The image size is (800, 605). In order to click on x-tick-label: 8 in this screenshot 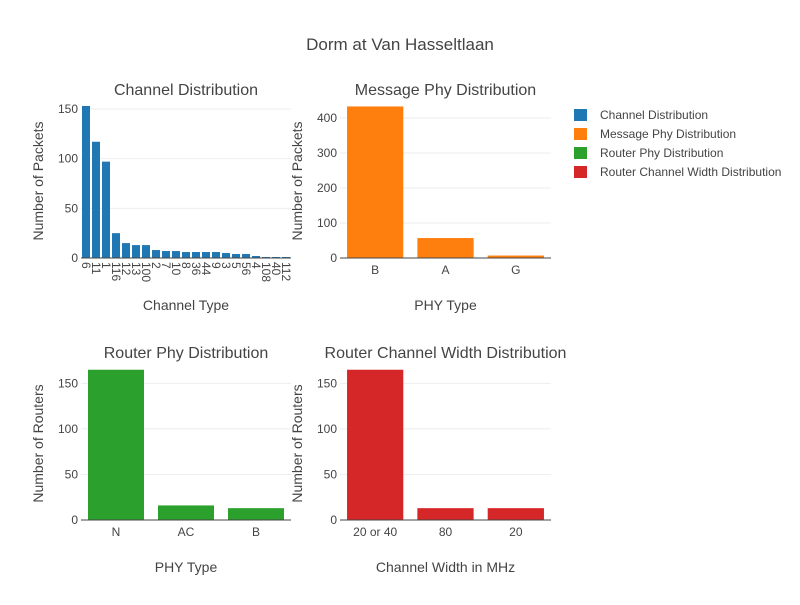, I will do `click(186, 265)`.